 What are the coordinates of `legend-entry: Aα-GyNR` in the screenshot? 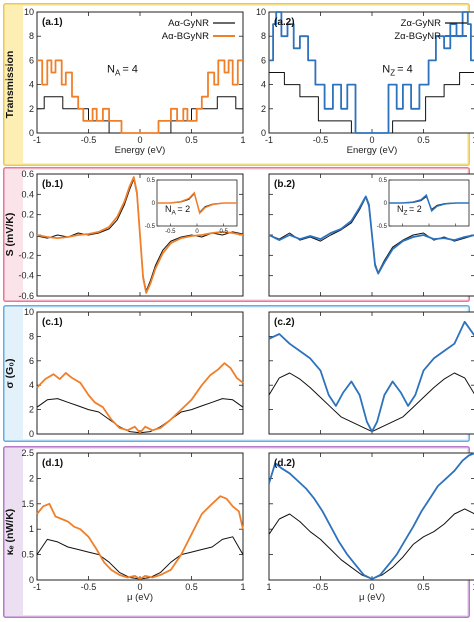 It's located at (188, 23).